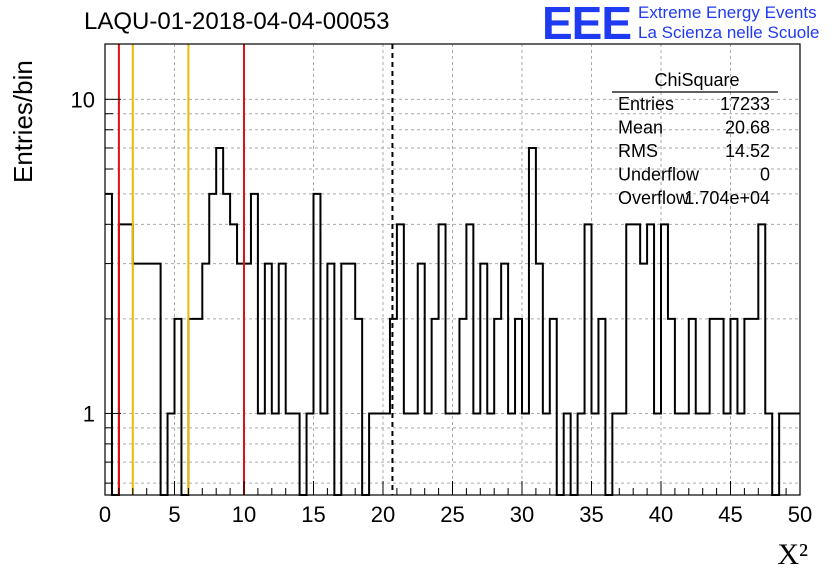 Image resolution: width=836 pixels, height=572 pixels. What do you see at coordinates (244, 514) in the screenshot?
I see `x-tick-label: 10` at bounding box center [244, 514].